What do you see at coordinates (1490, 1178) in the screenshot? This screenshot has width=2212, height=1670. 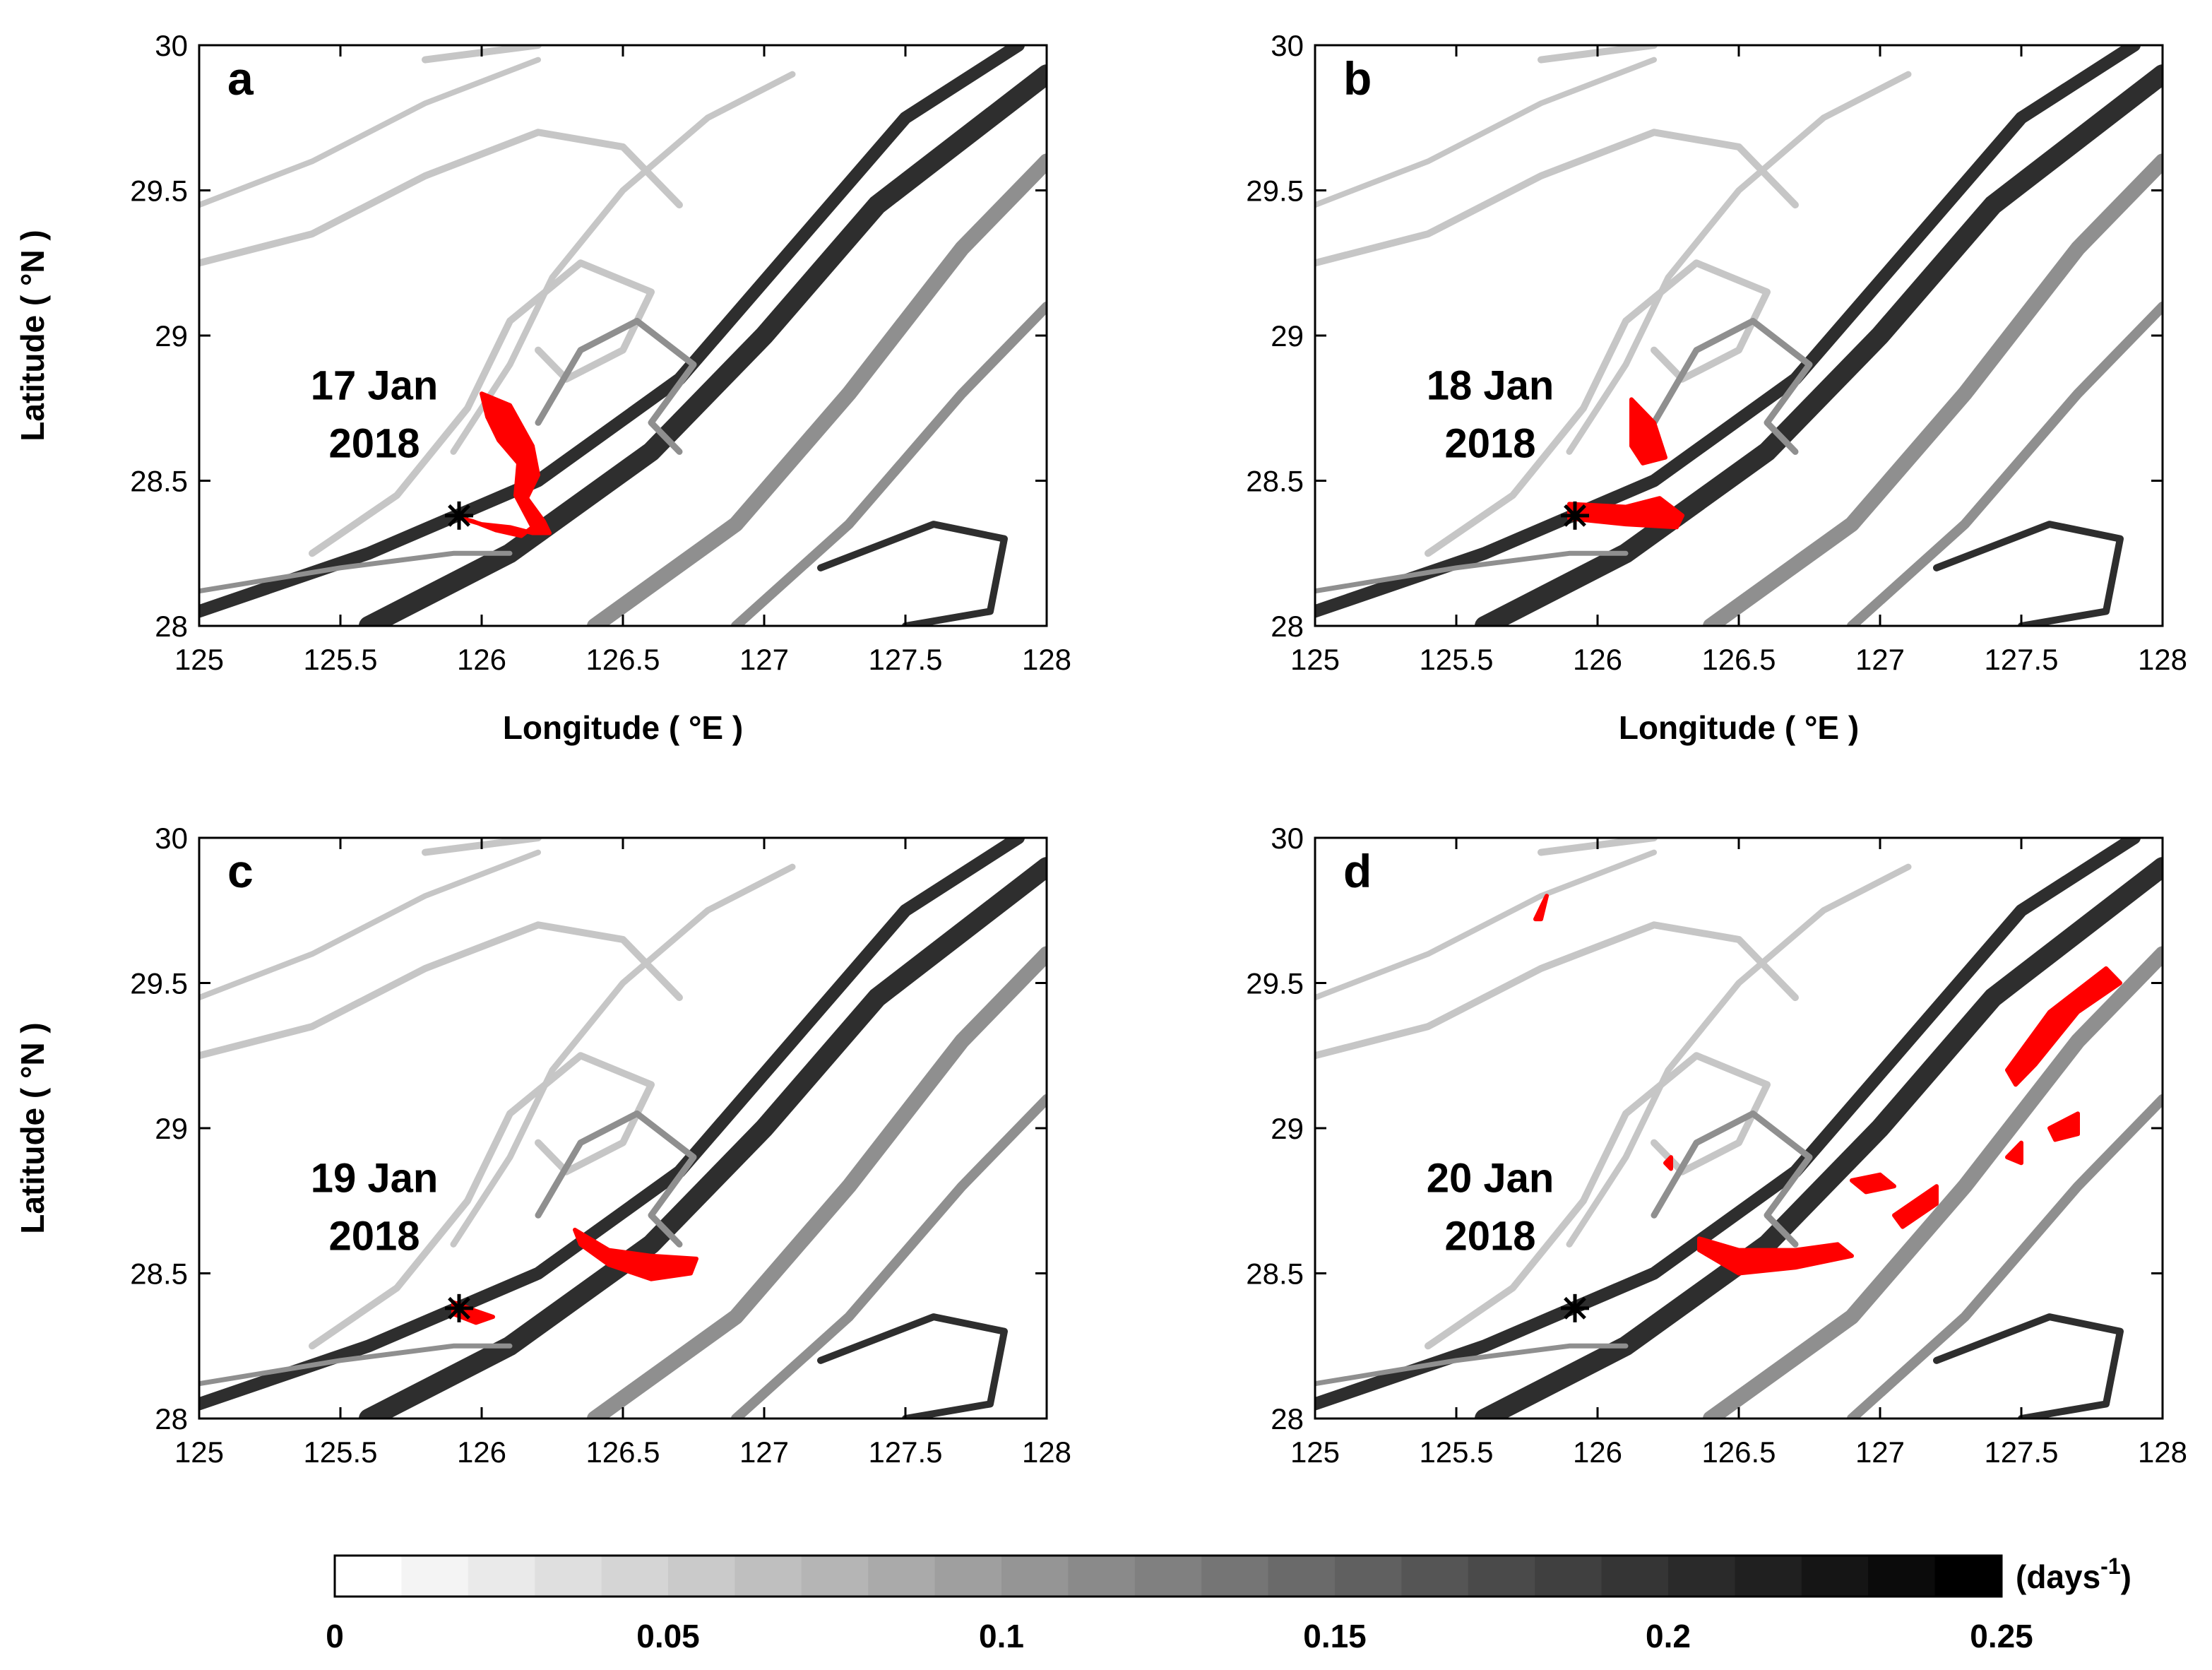 I see `date-label-line1: 20 Jan` at bounding box center [1490, 1178].